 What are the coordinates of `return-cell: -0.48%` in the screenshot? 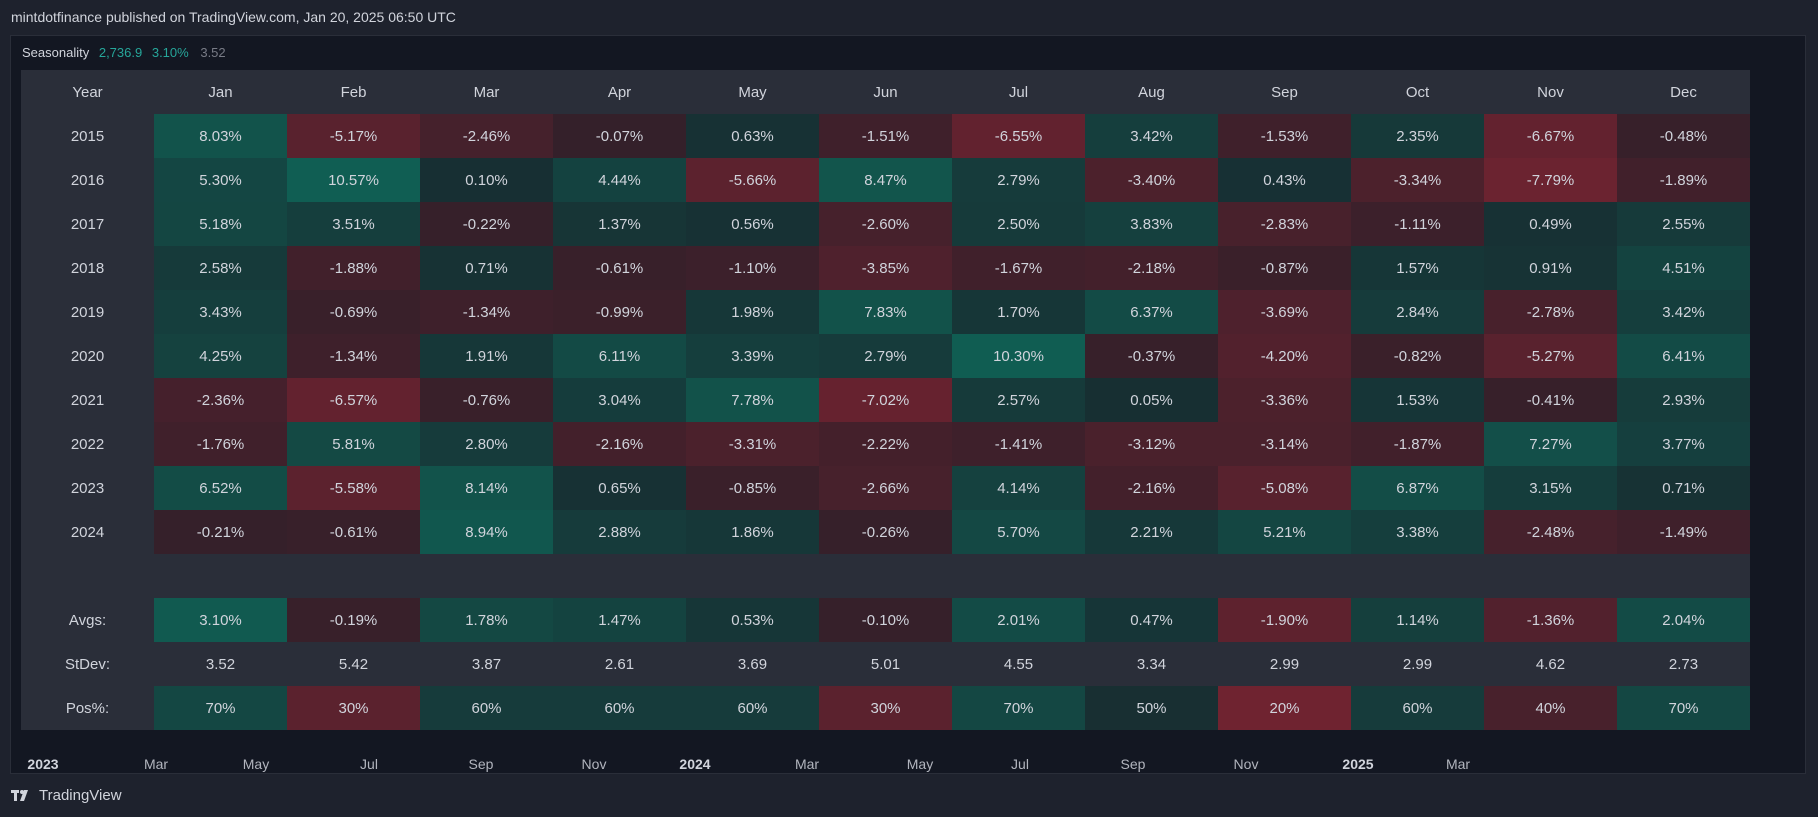 It's located at (1683, 136).